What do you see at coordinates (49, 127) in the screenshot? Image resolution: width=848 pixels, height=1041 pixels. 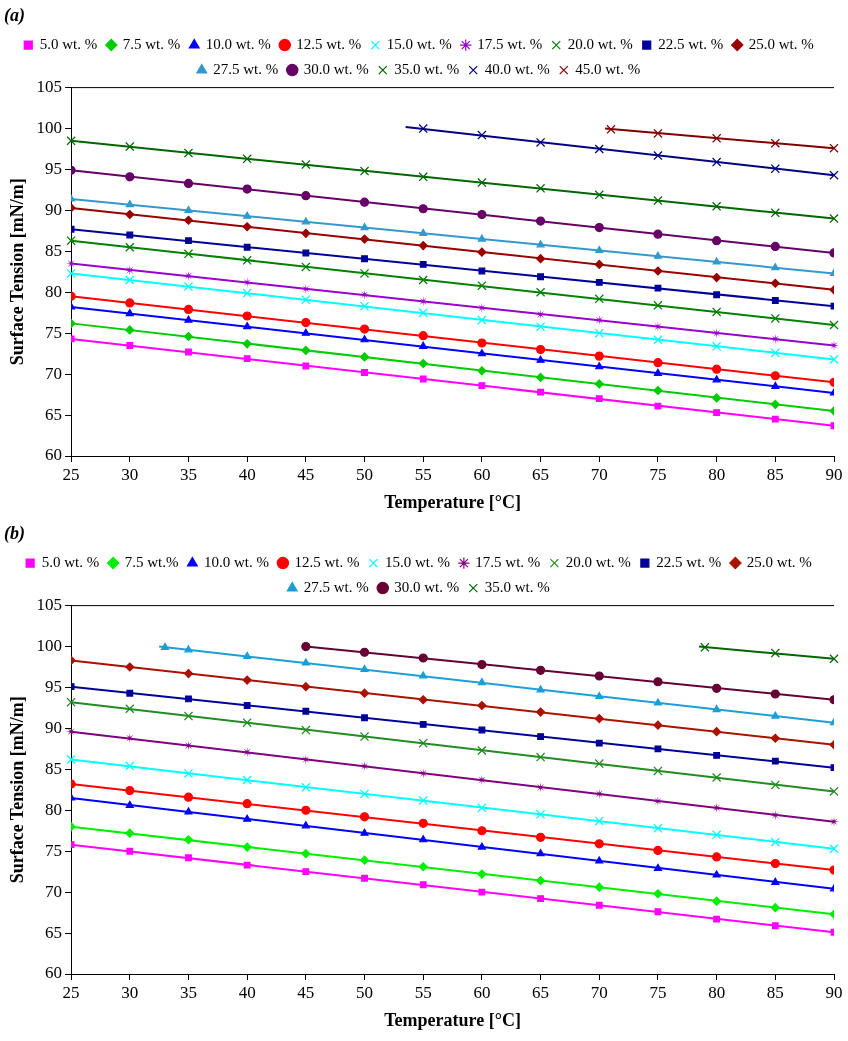 I see `y-tick-label: 100` at bounding box center [49, 127].